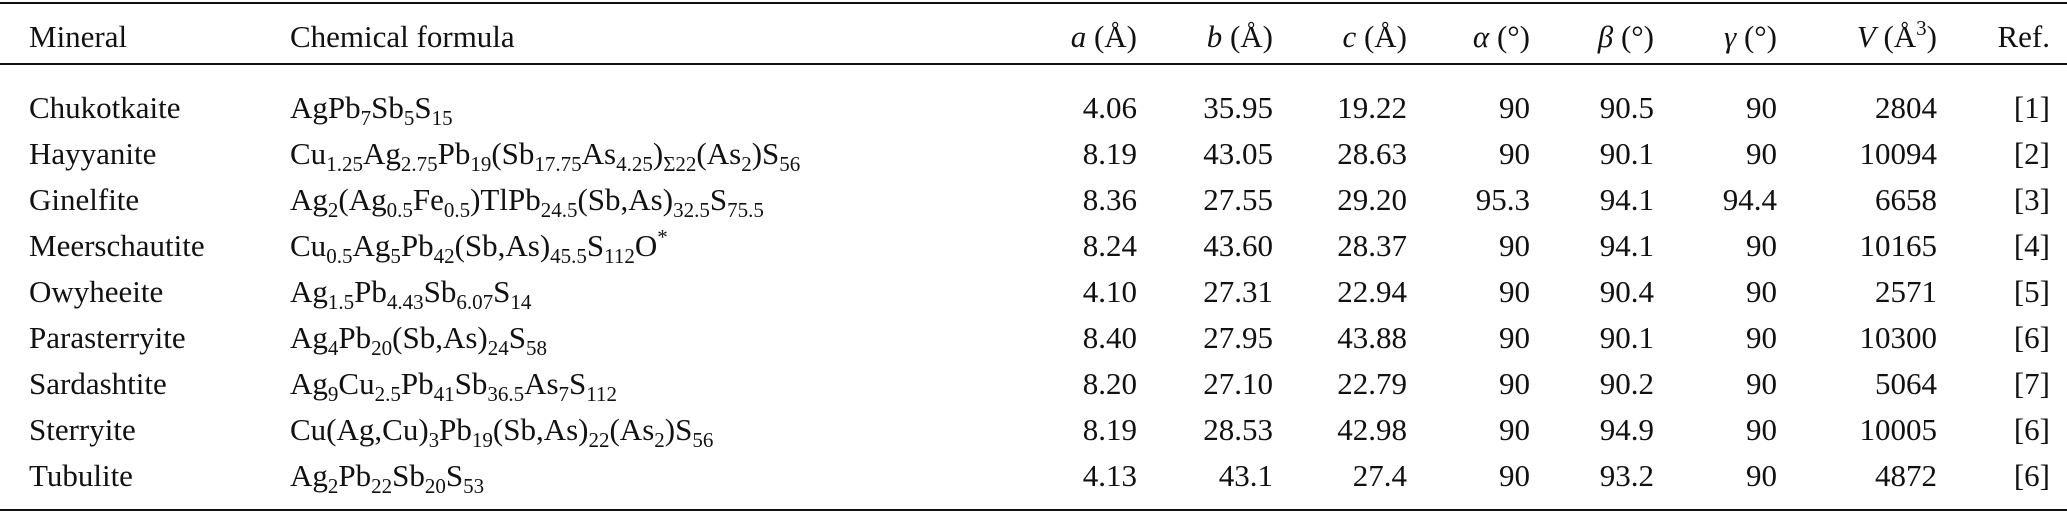 This screenshot has height=513, width=2067. Describe the element at coordinates (308, 153) in the screenshot. I see `text-run: Cu` at that location.